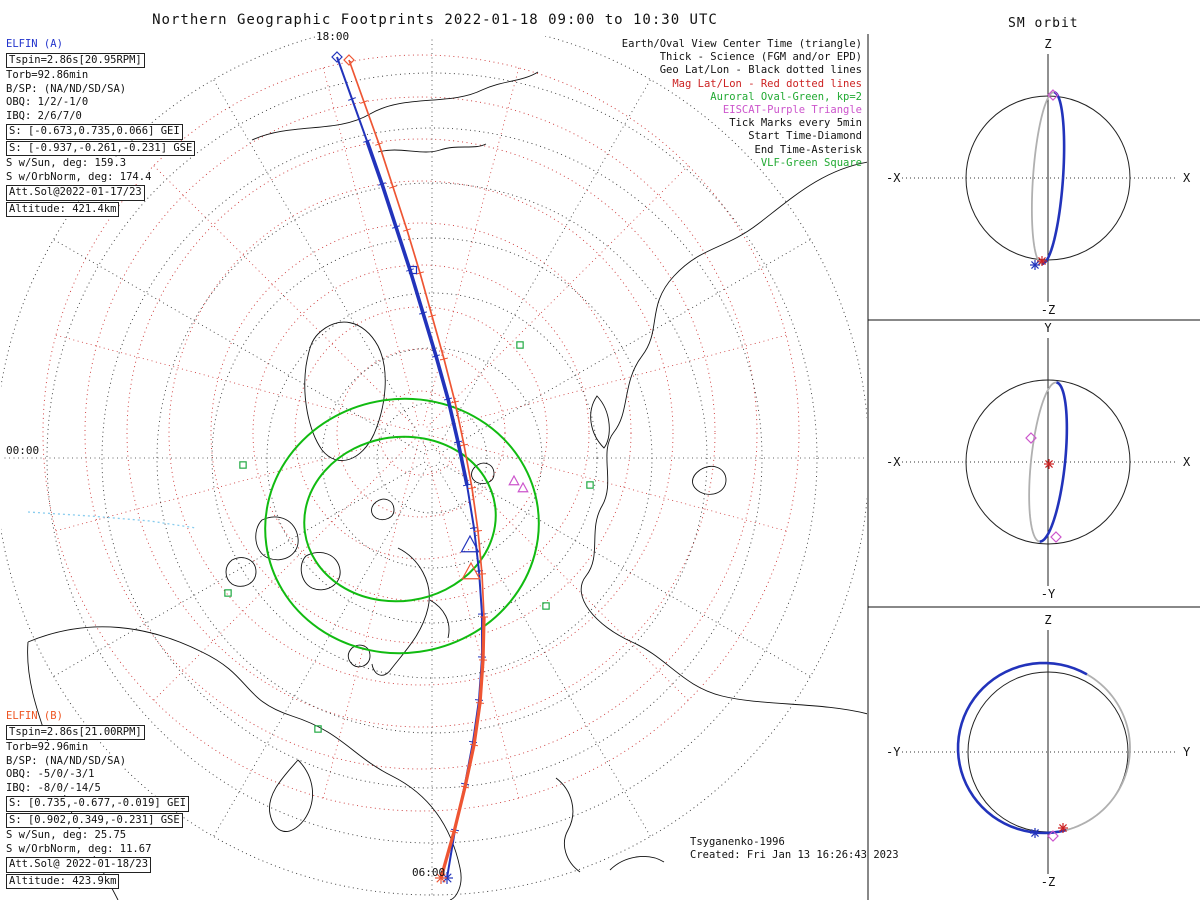 The width and height of the screenshot is (1200, 900). What do you see at coordinates (34, 716) in the screenshot?
I see `elfin-b-header: ELFIN (B)` at bounding box center [34, 716].